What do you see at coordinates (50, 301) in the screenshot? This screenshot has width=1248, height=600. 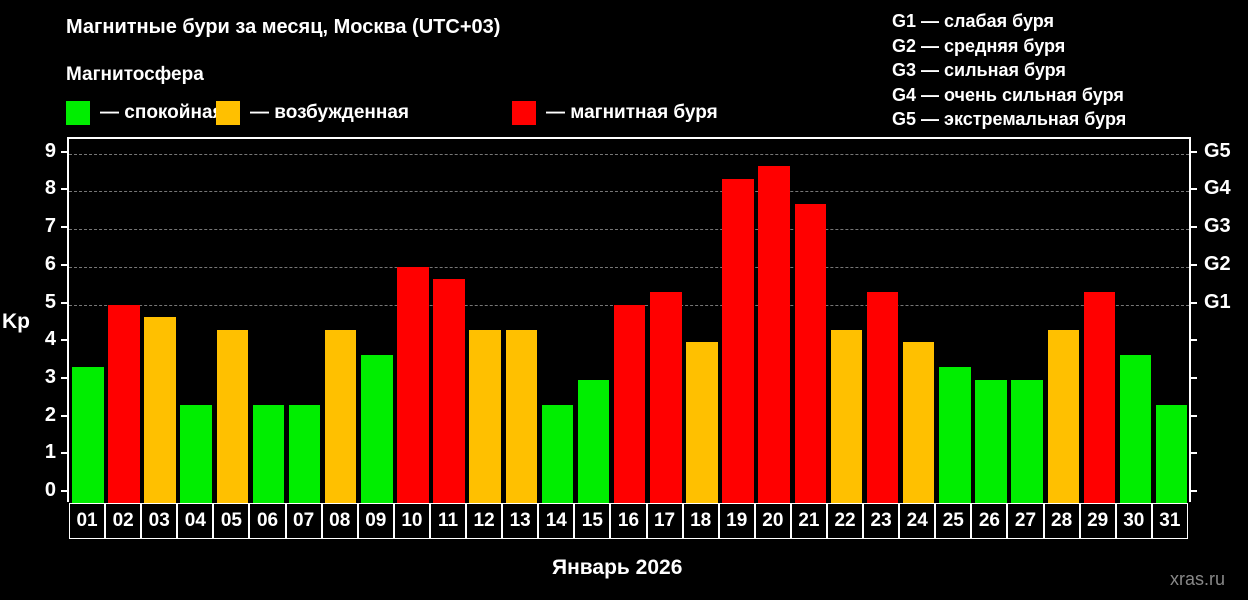 I see `y-tick-label: 5` at bounding box center [50, 301].